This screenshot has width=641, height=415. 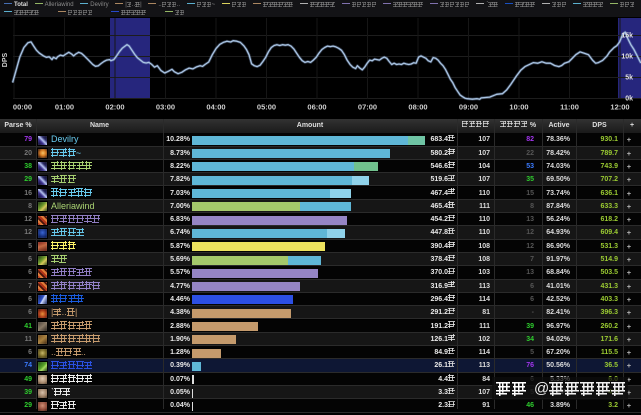 What do you see at coordinates (165, 107) in the screenshot?
I see `svg-text: 03:00` at bounding box center [165, 107].